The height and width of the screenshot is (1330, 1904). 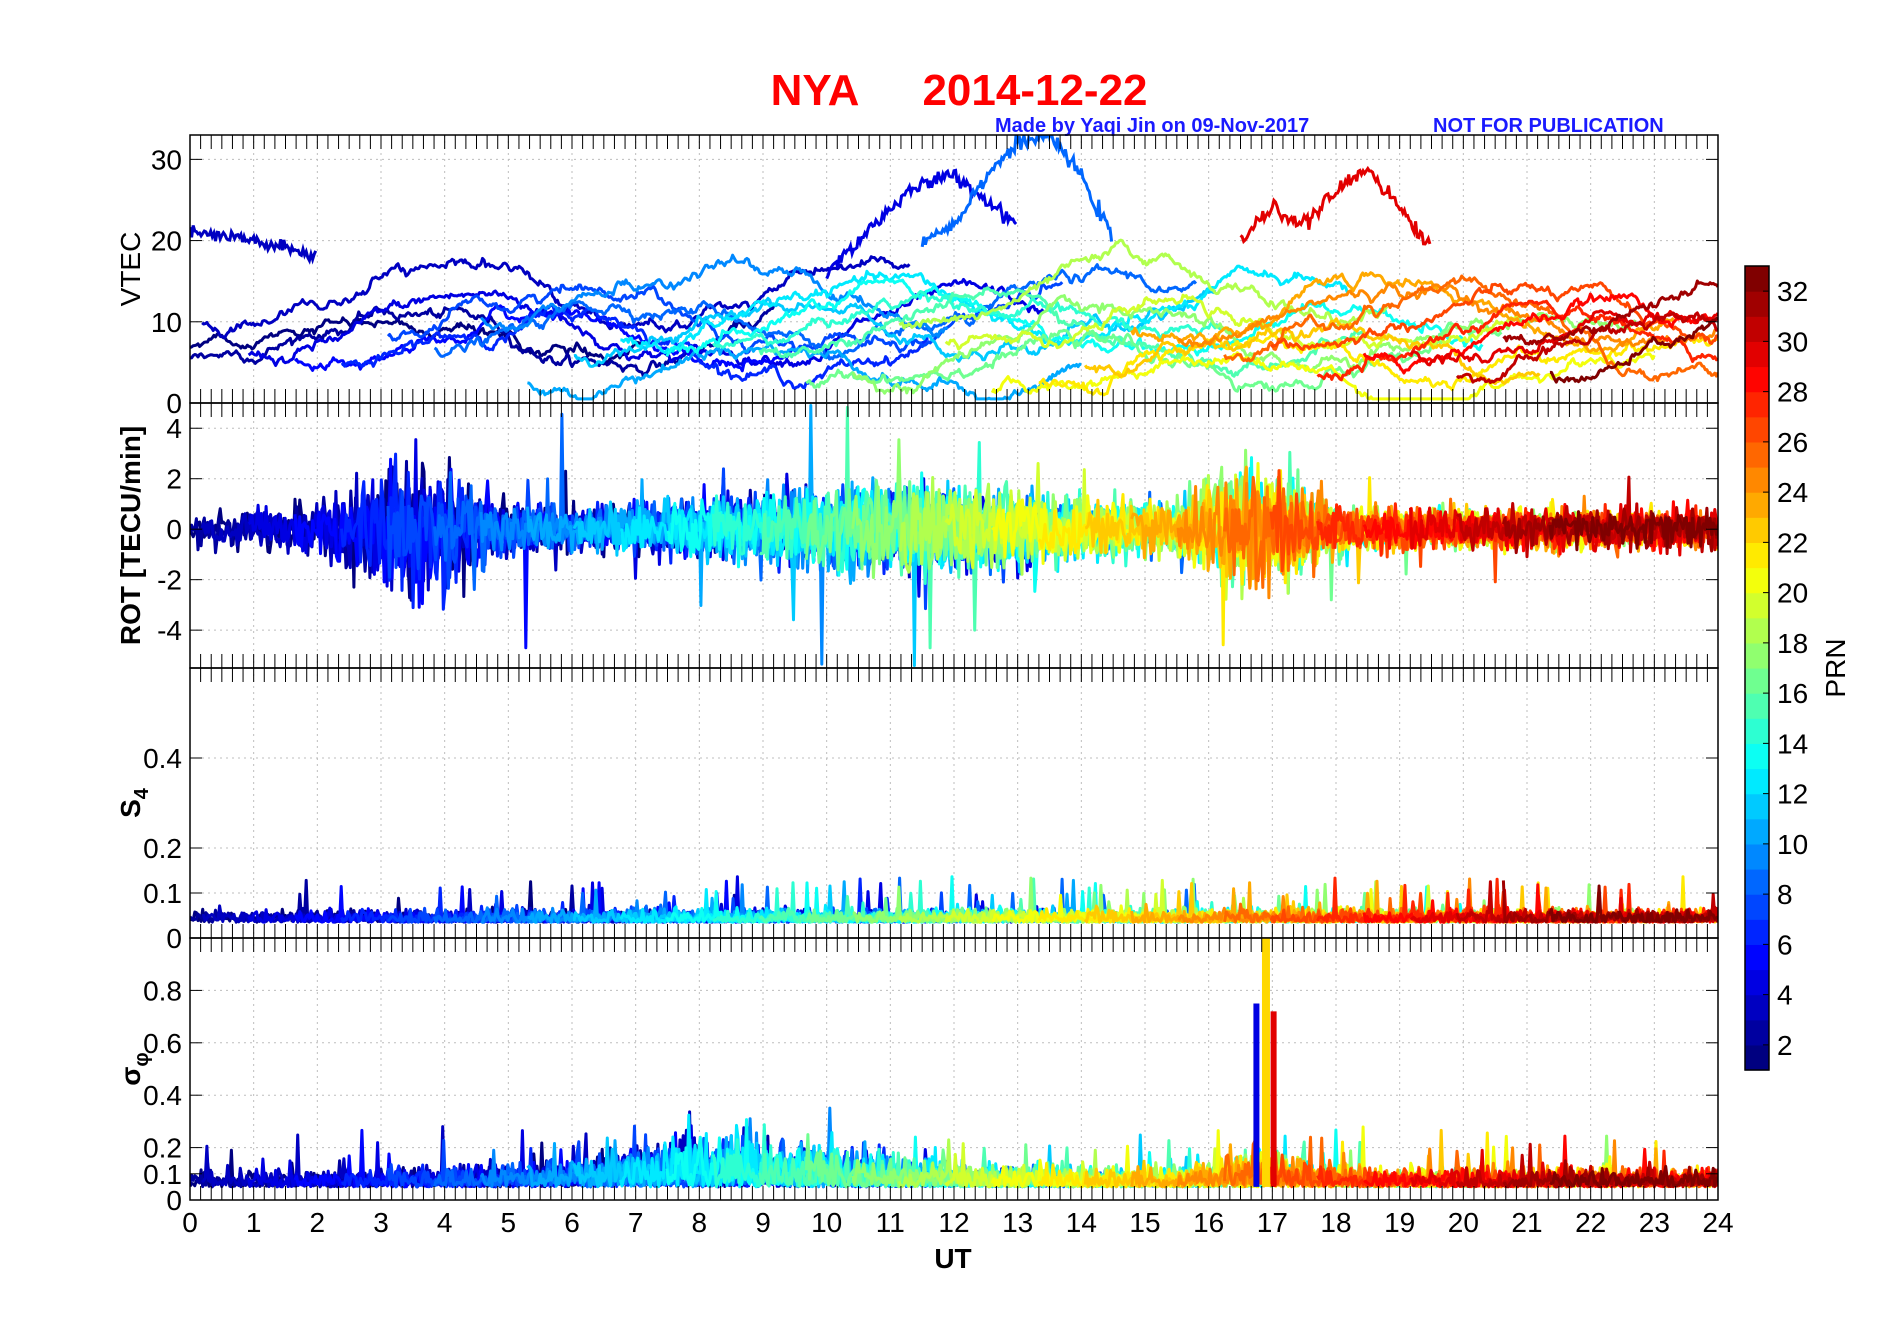 What do you see at coordinates (174, 1200) in the screenshot?
I see `sigma-y-tick-label: 0` at bounding box center [174, 1200].